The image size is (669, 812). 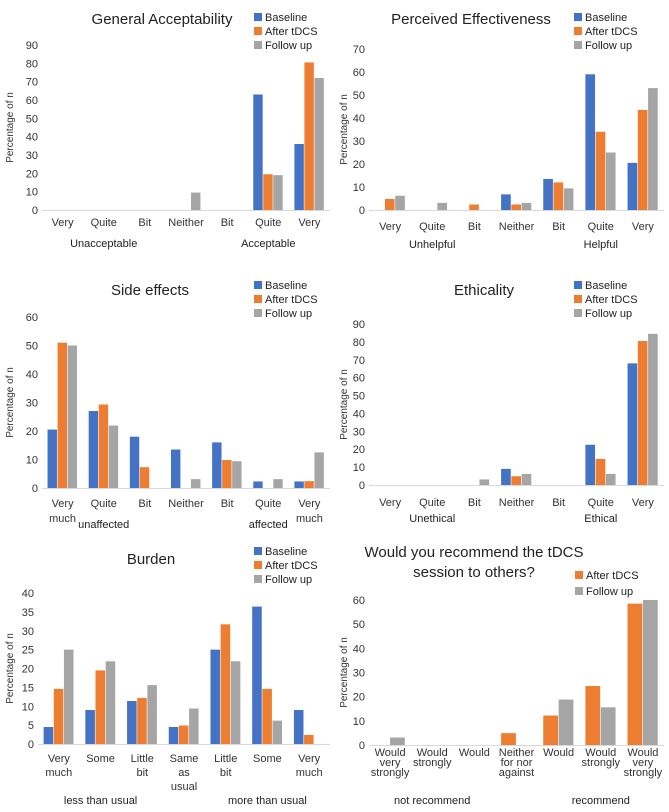 I want to click on chart-title: session to others?, so click(x=474, y=572).